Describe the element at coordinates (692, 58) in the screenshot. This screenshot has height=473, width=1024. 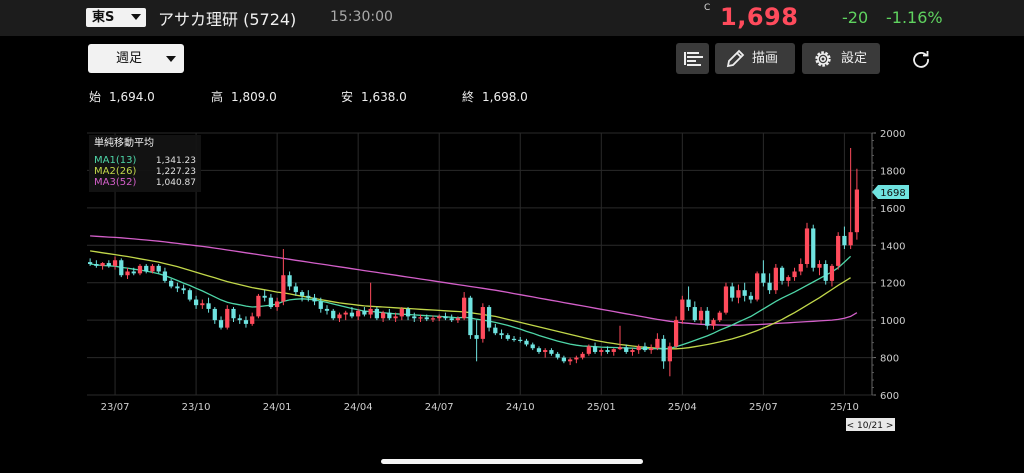
I see `indicator-list-button` at that location.